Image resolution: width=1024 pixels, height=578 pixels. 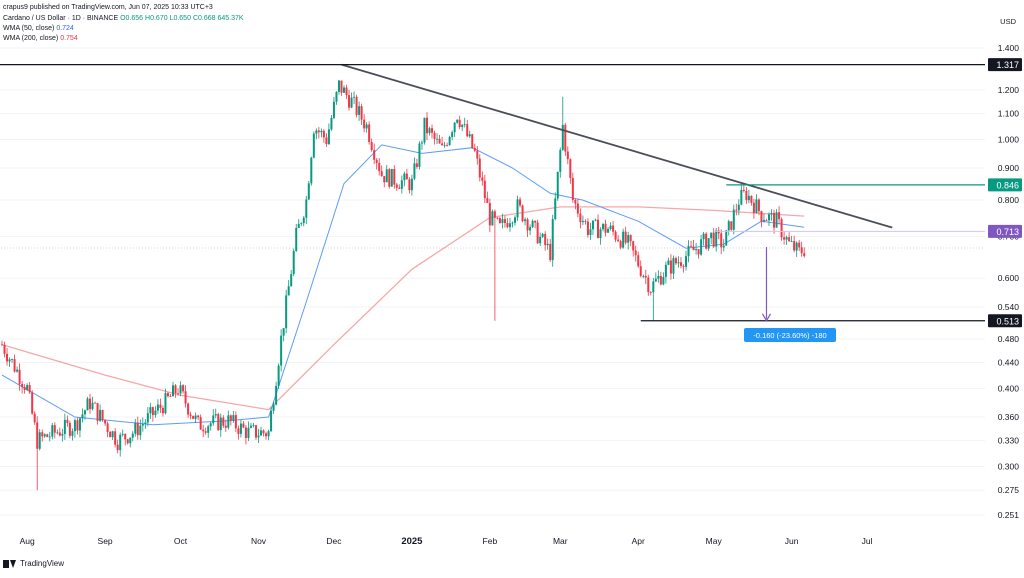 I want to click on y-tick-label: 0.900, so click(x=1009, y=168).